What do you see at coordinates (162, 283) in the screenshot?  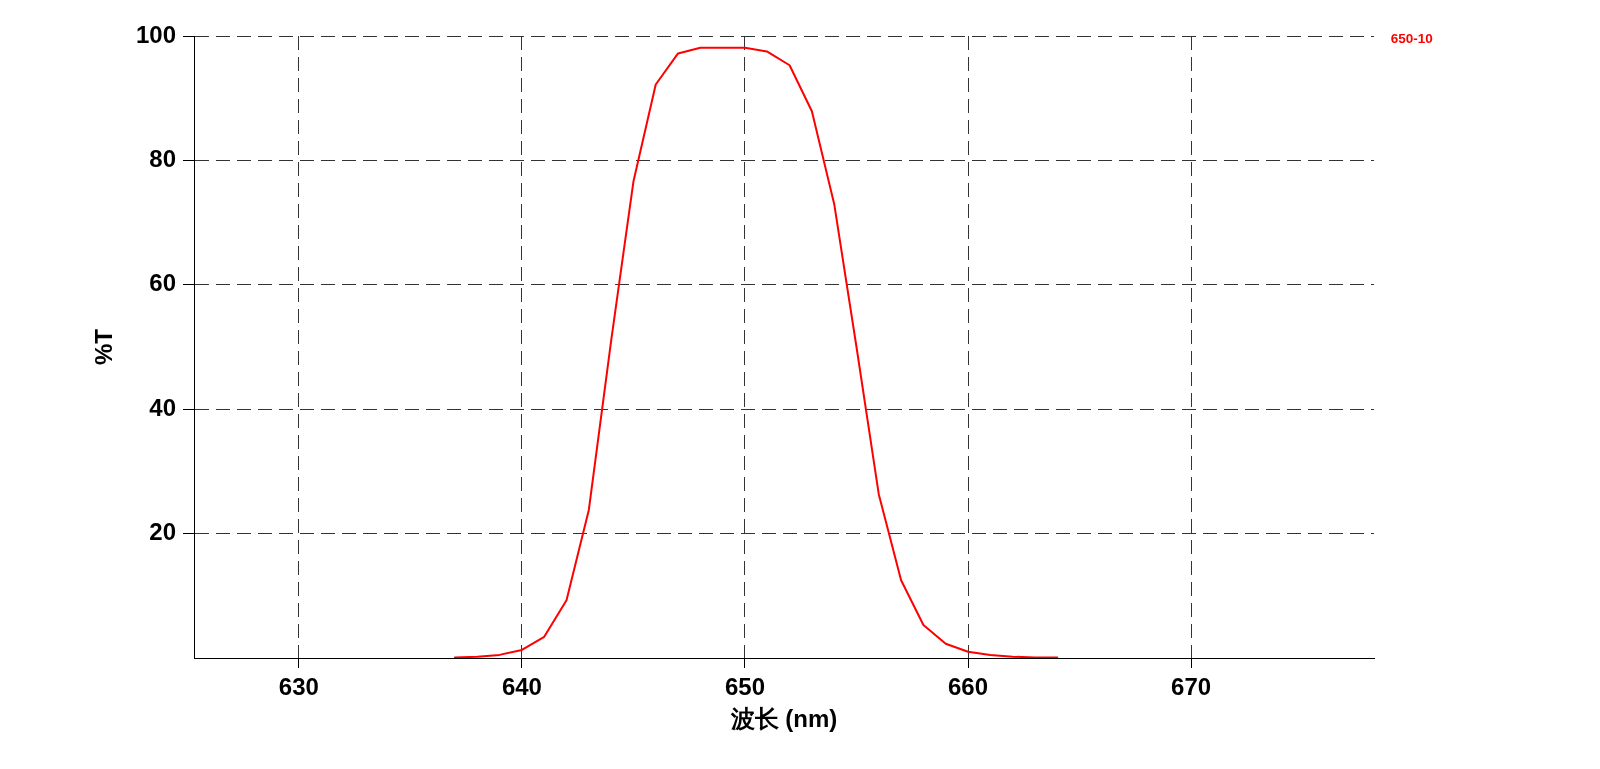 I see `y-tick-label: 60` at bounding box center [162, 283].